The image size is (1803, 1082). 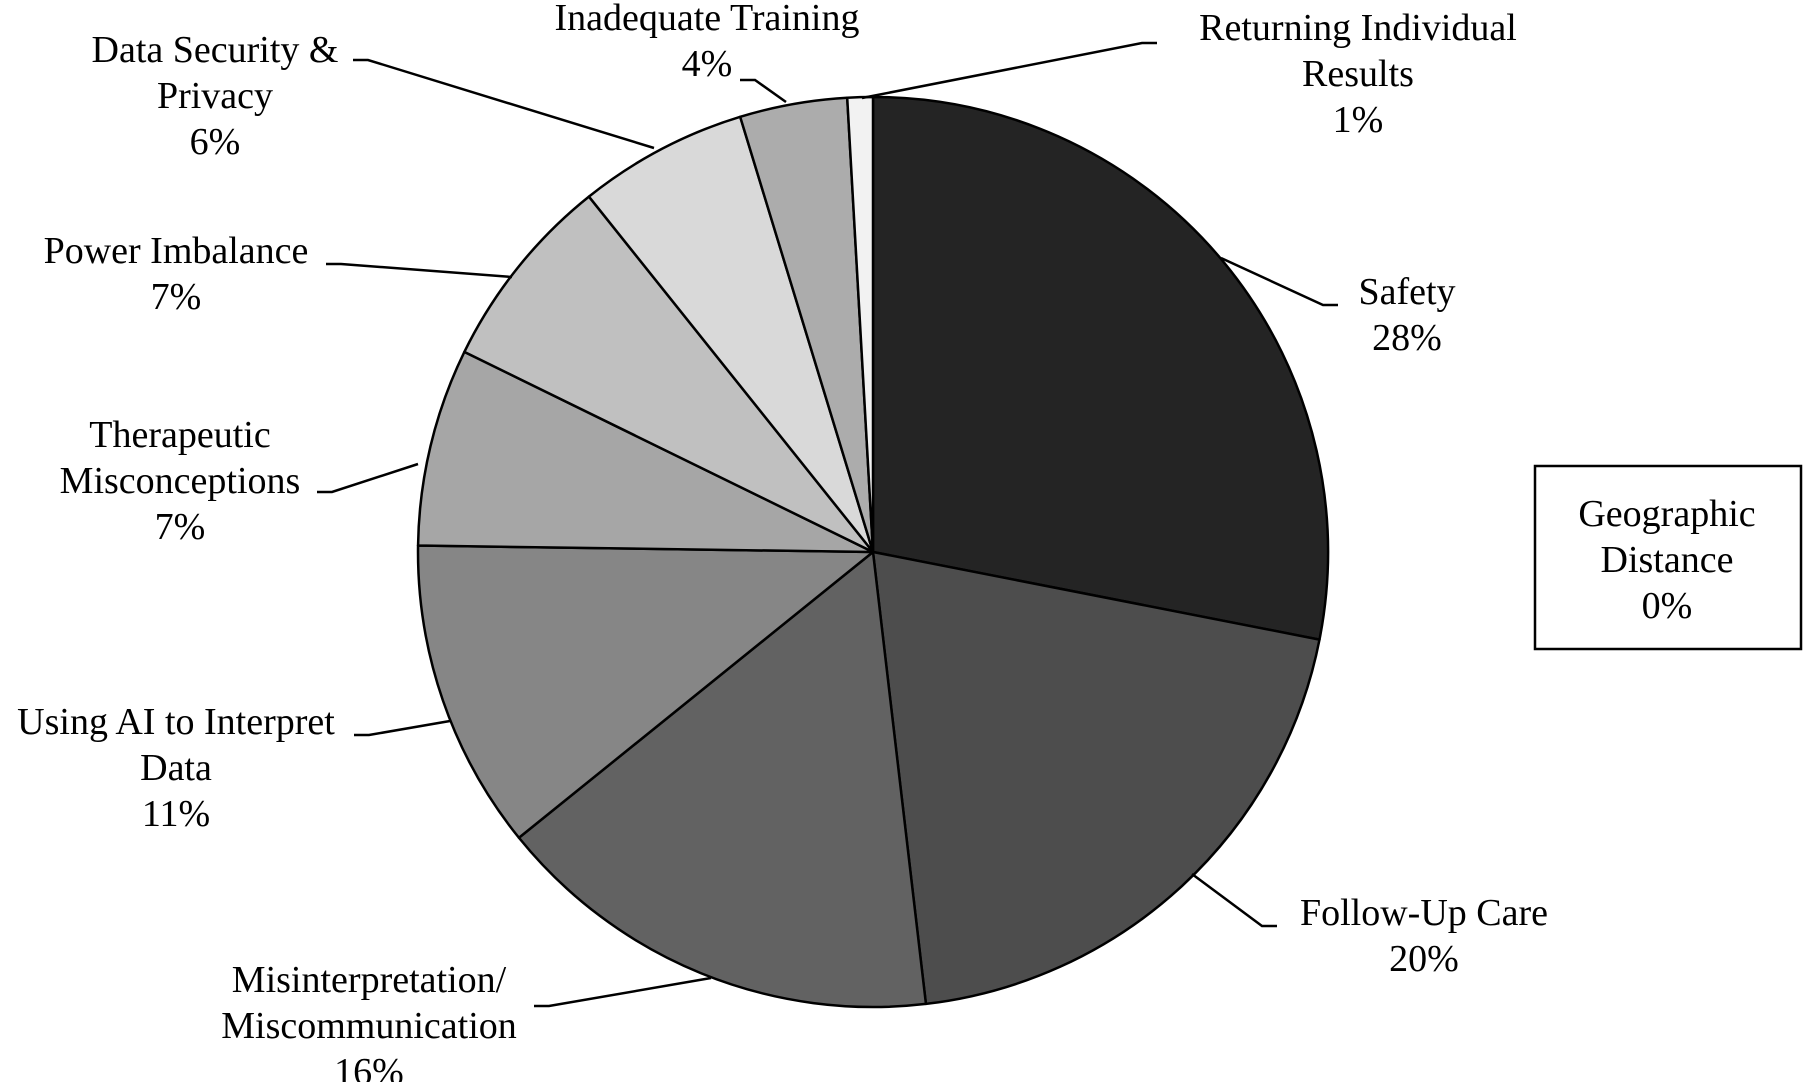 I want to click on slice-percent-label: 6%, so click(x=215, y=142).